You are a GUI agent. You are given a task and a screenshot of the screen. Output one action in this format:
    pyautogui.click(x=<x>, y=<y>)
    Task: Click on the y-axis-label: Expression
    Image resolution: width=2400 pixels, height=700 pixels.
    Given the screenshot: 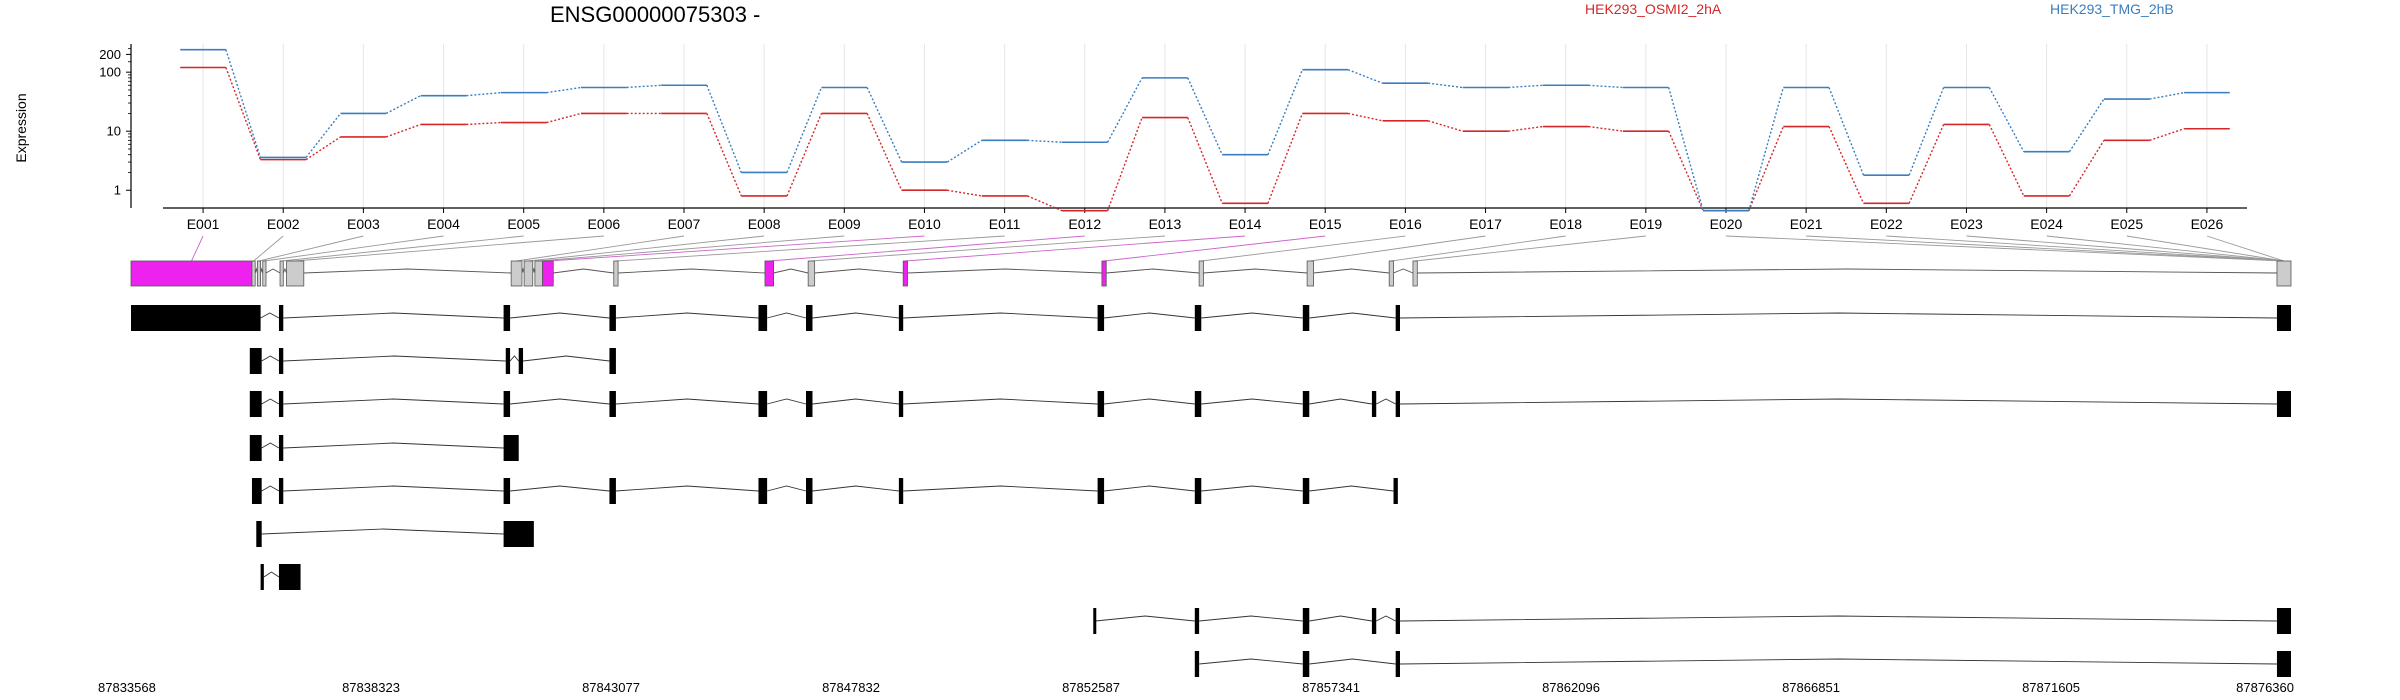 What is the action you would take?
    pyautogui.click(x=21, y=127)
    